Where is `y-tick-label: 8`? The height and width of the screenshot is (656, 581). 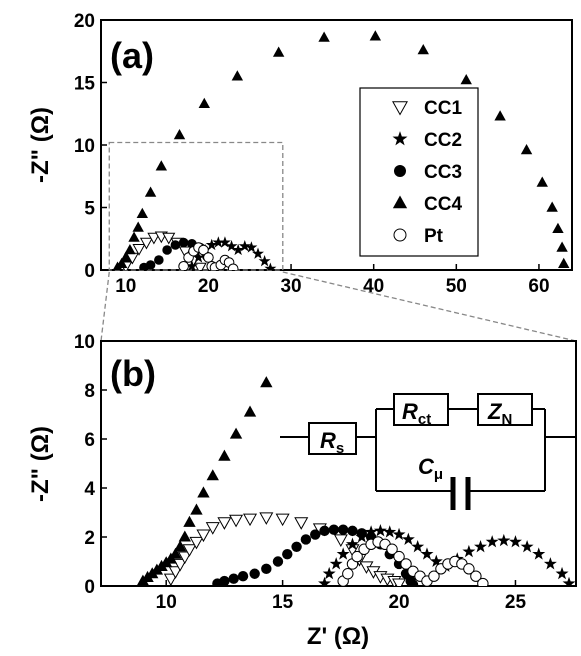 y-tick-label: 8 is located at coordinates (89, 391).